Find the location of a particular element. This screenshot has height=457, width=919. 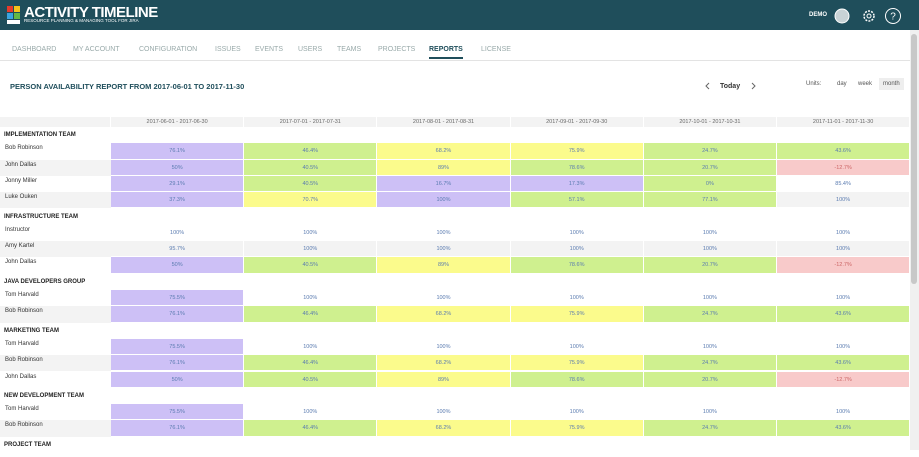

scrollbar-thumb is located at coordinates (914, 159).